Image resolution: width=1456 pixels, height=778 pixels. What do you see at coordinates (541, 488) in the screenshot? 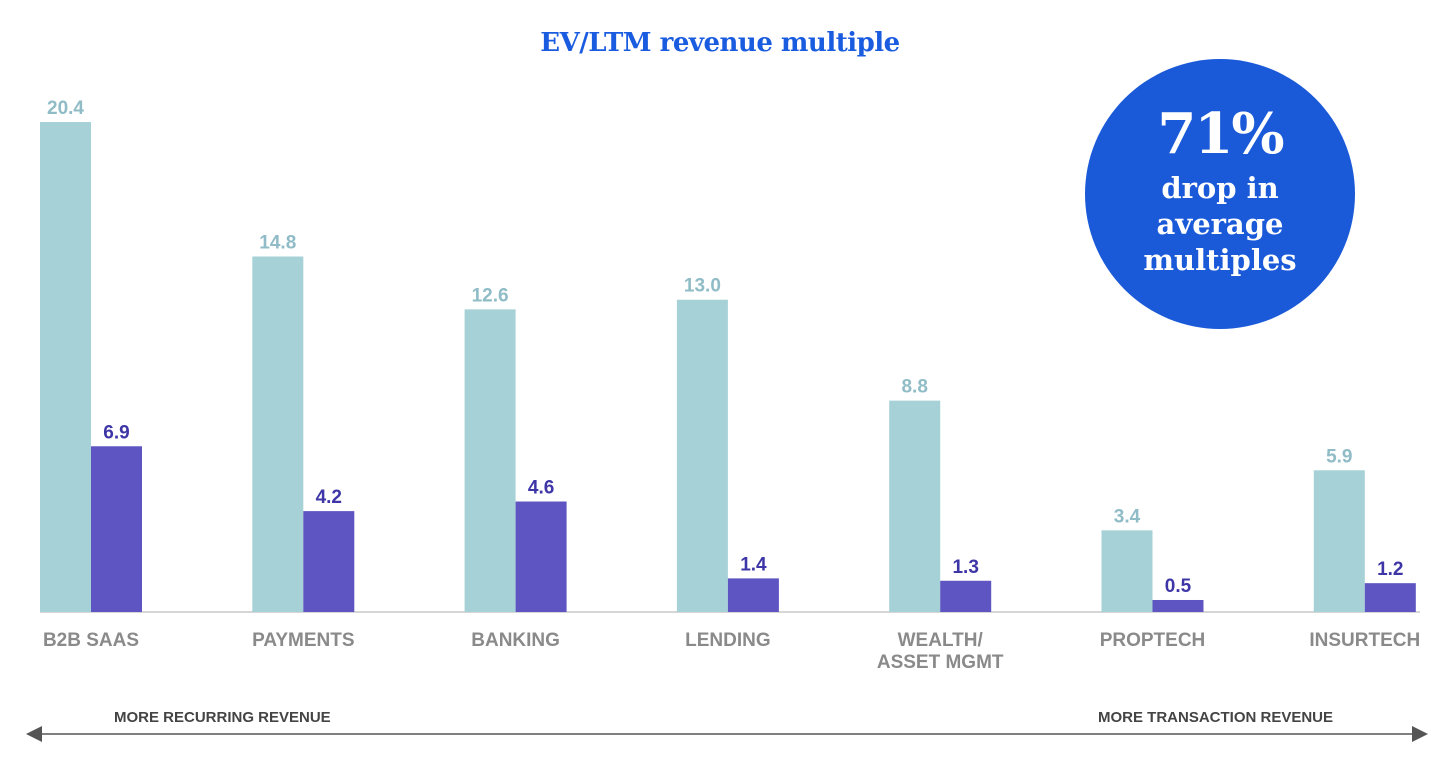
I see `value-label-2-series-1: 4.6` at bounding box center [541, 488].